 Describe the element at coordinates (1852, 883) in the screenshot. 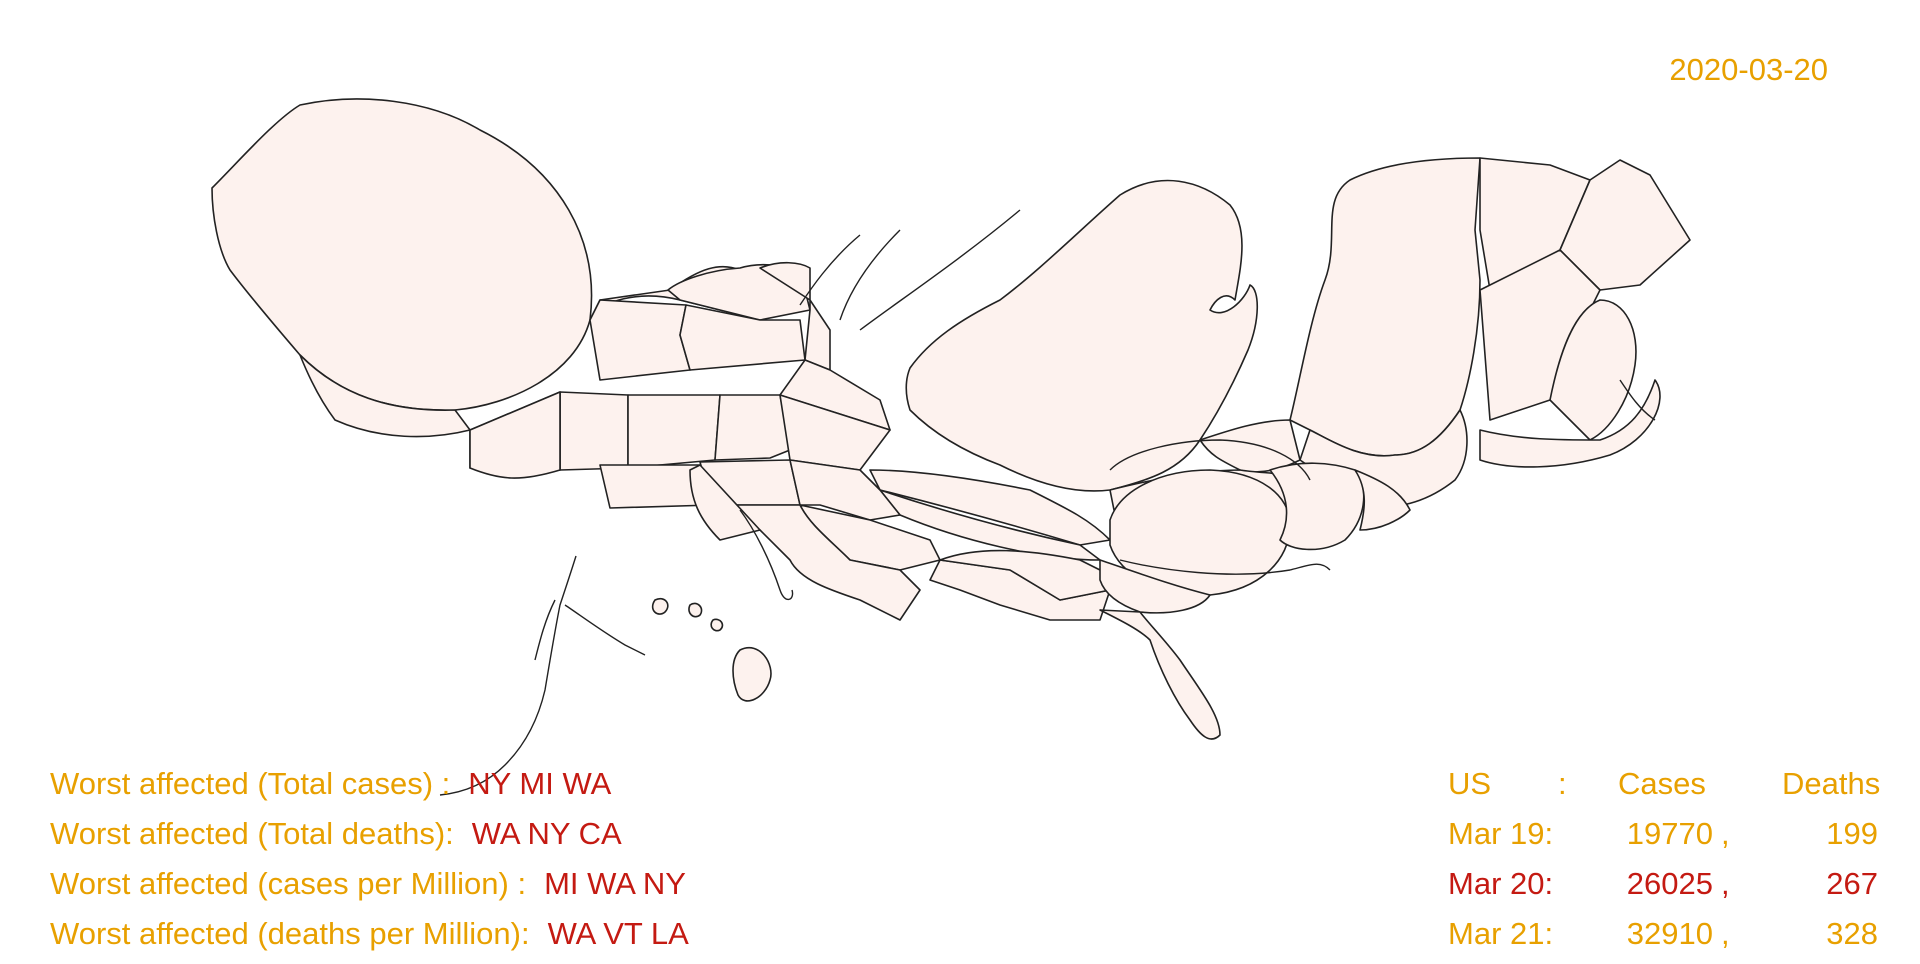

I see `stats-deaths: 267` at that location.